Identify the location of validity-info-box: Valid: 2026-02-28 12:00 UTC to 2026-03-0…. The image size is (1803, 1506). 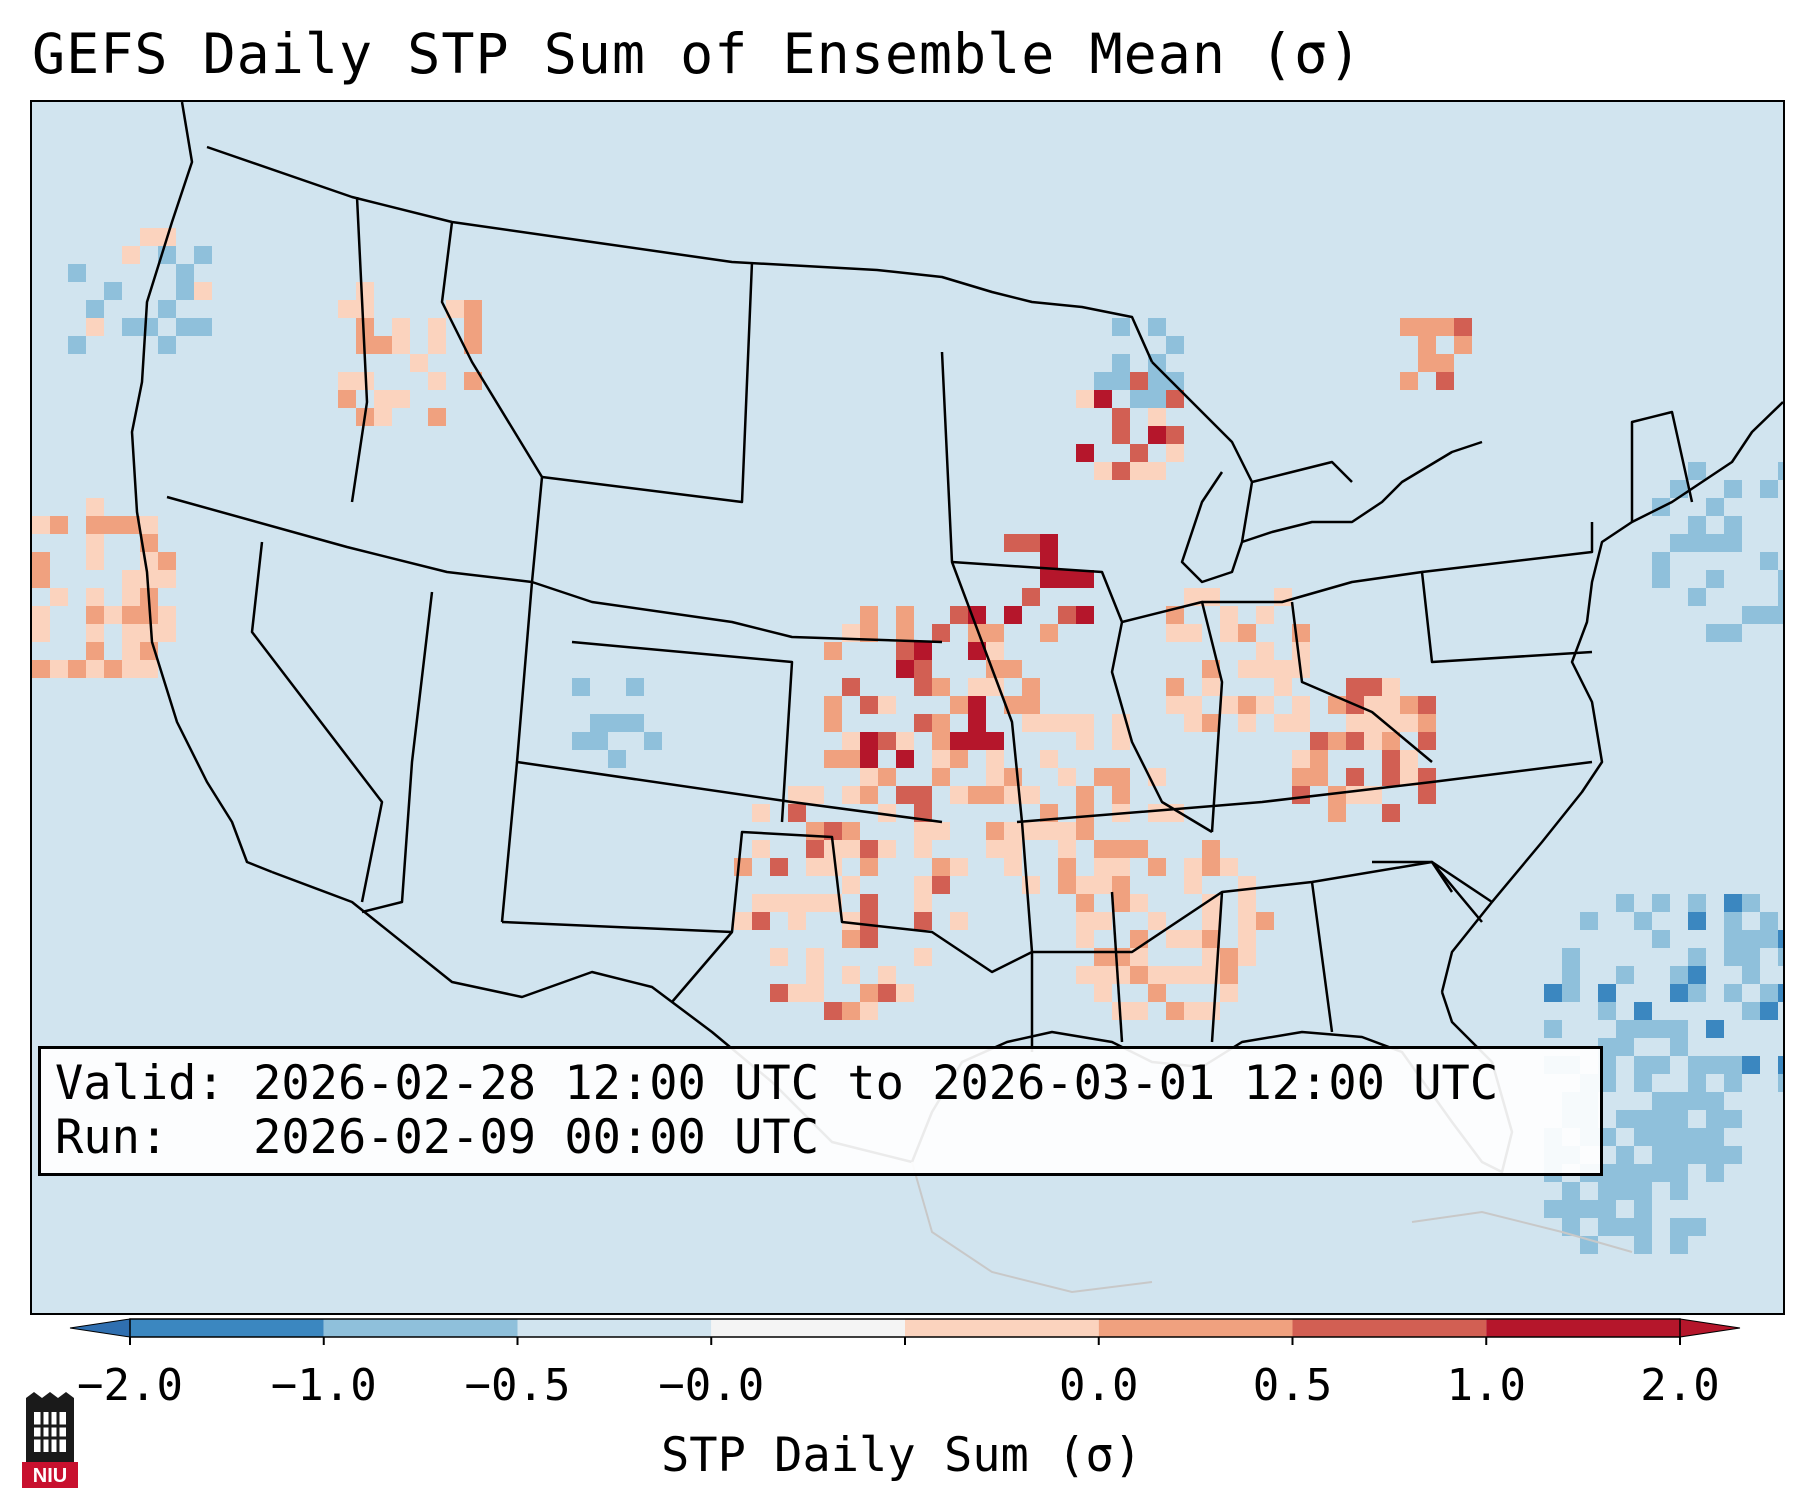
(820, 1111).